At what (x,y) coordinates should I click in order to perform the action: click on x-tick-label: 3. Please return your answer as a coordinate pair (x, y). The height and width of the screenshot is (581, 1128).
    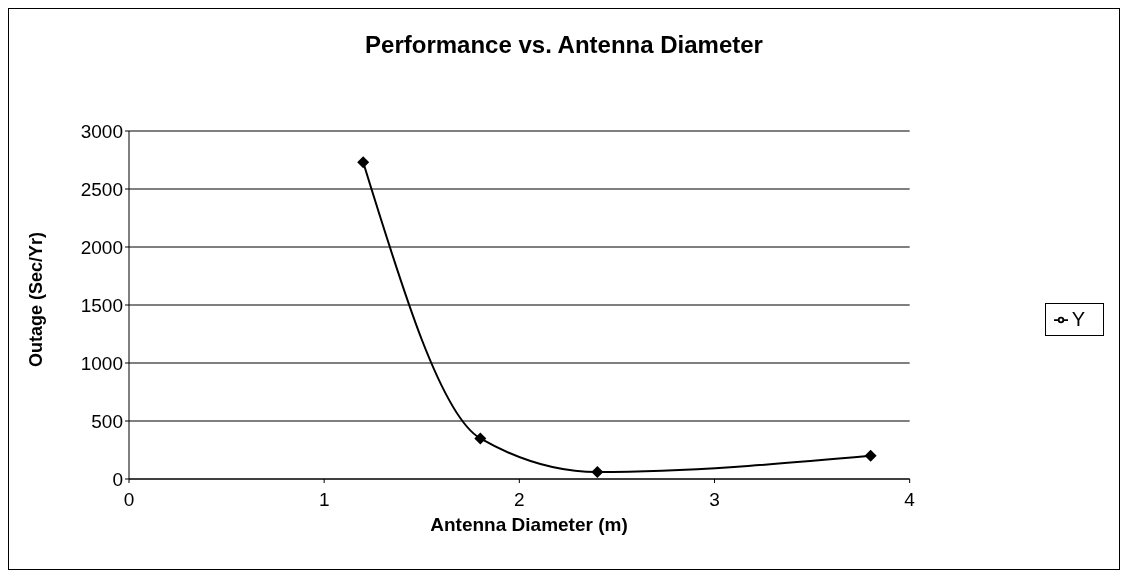
    Looking at the image, I should click on (714, 500).